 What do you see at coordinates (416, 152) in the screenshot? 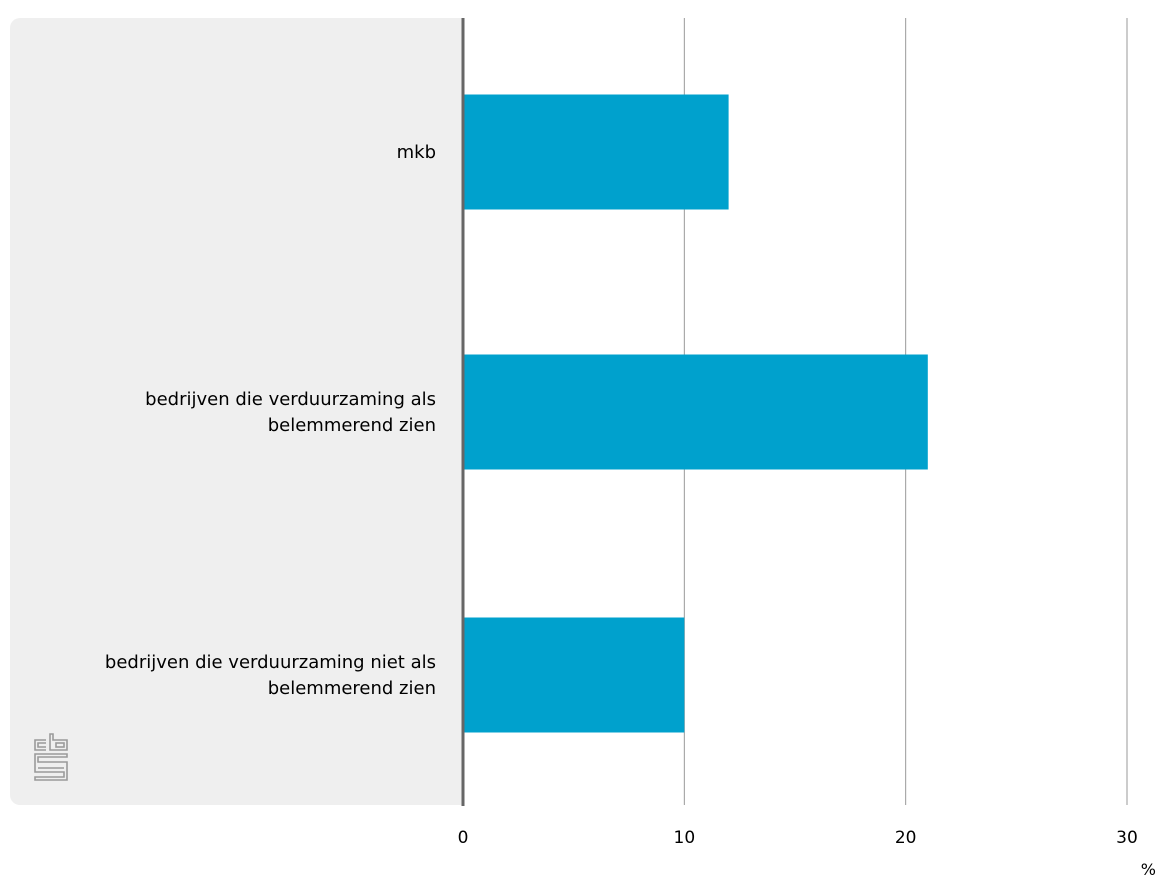
I see `category-label: mkb` at bounding box center [416, 152].